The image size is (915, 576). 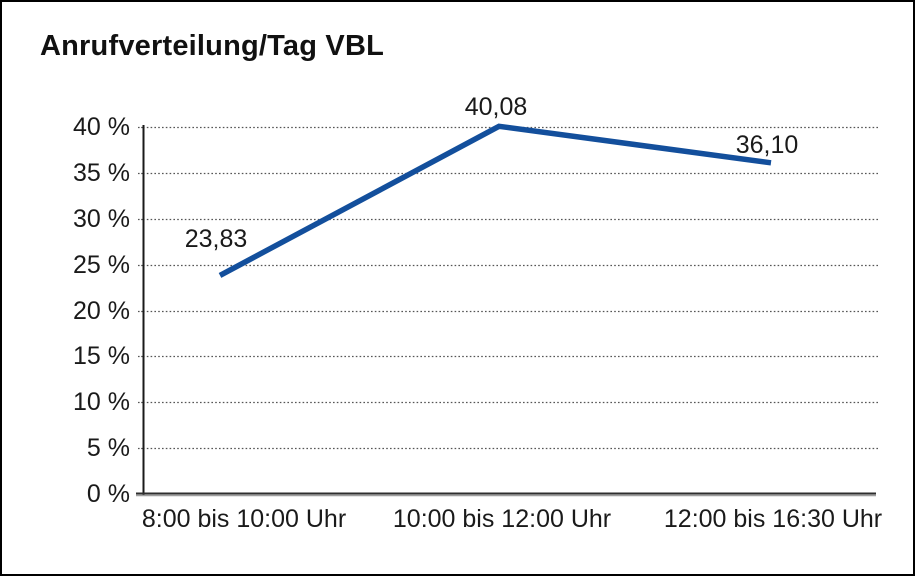 I want to click on y-tick-label: 40 %, so click(x=101, y=127).